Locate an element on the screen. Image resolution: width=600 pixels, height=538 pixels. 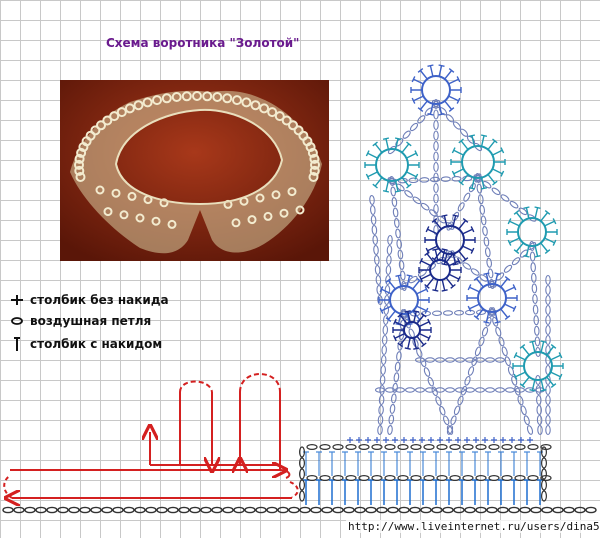
double-crochet-icon is located at coordinates (17, 344).